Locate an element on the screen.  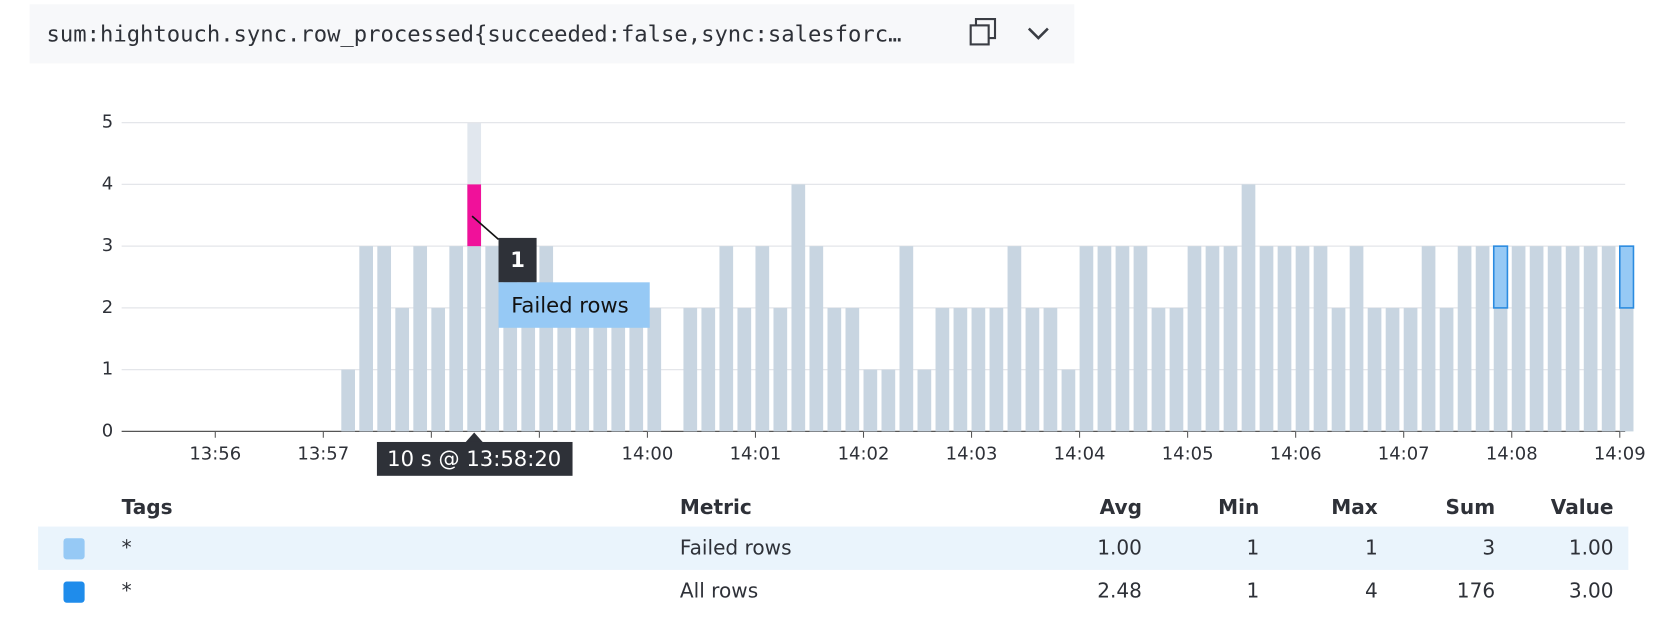
y-tick-label: 2 is located at coordinates (107, 307).